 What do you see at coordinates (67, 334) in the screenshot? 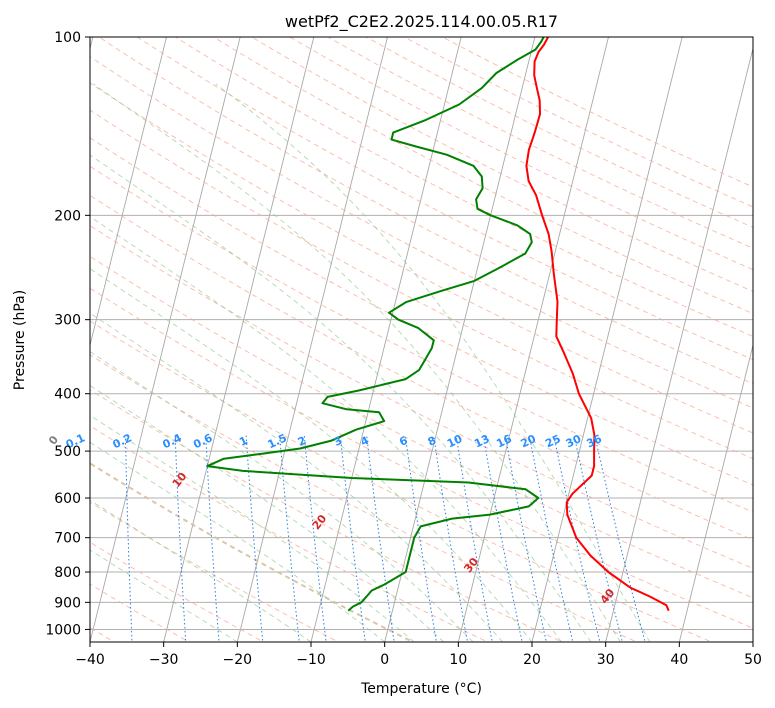
I see `y-axis: 100 200 300 400 500 600 700 800 900 1000` at bounding box center [67, 334].